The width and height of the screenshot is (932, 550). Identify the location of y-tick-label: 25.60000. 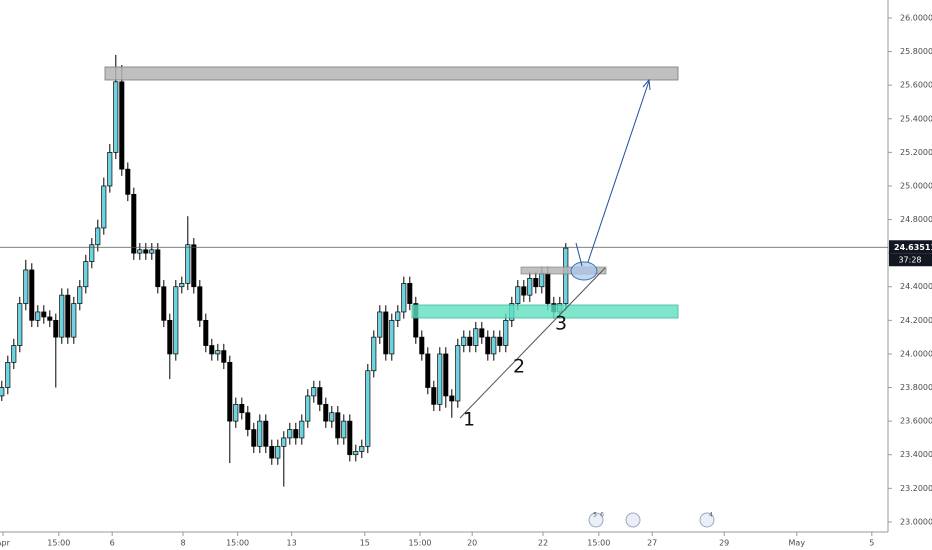
(916, 85).